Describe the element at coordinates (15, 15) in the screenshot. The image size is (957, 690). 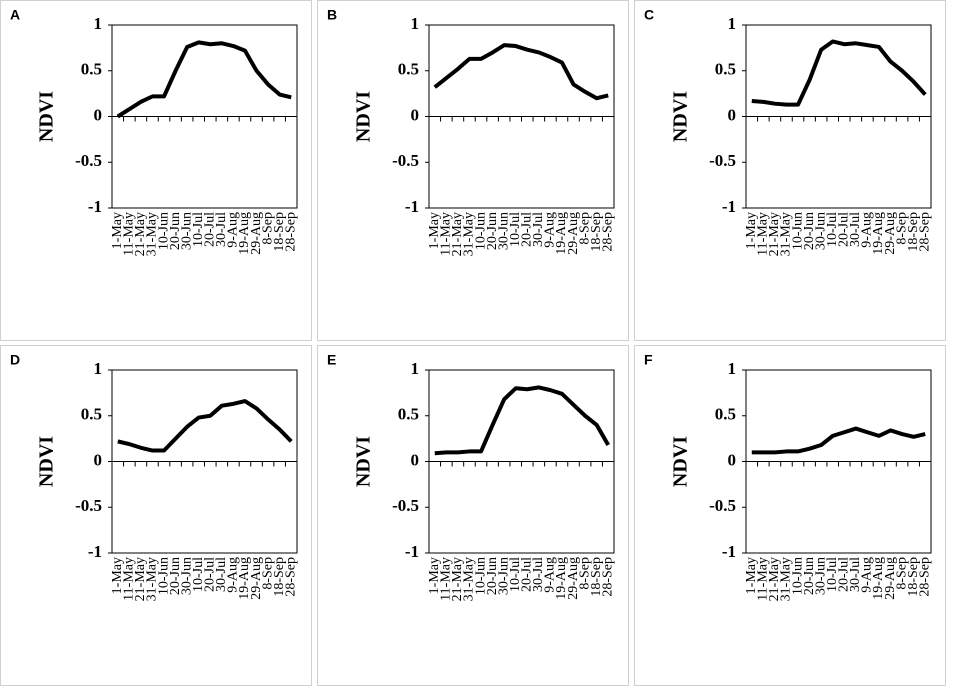
I see `panel-label: A` at that location.